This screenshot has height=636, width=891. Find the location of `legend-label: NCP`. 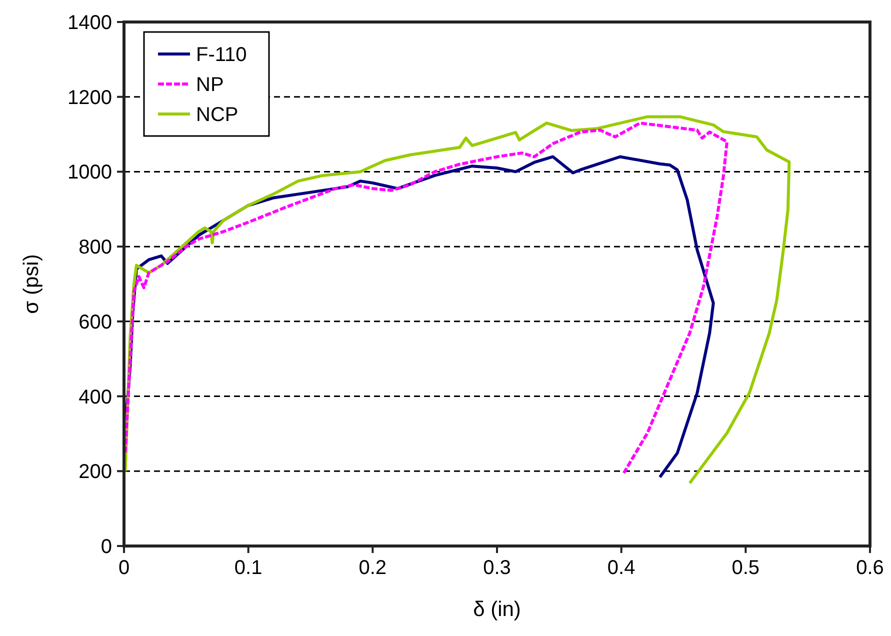

legend-label: NCP is located at coordinates (217, 115).